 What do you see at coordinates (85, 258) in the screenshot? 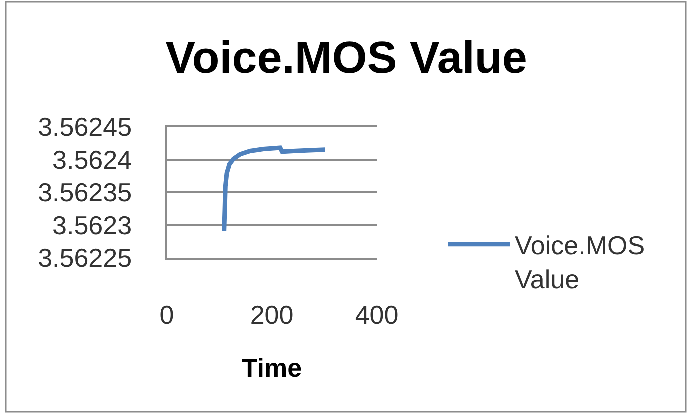
I see `y-tick-label: 3.56225` at bounding box center [85, 258].